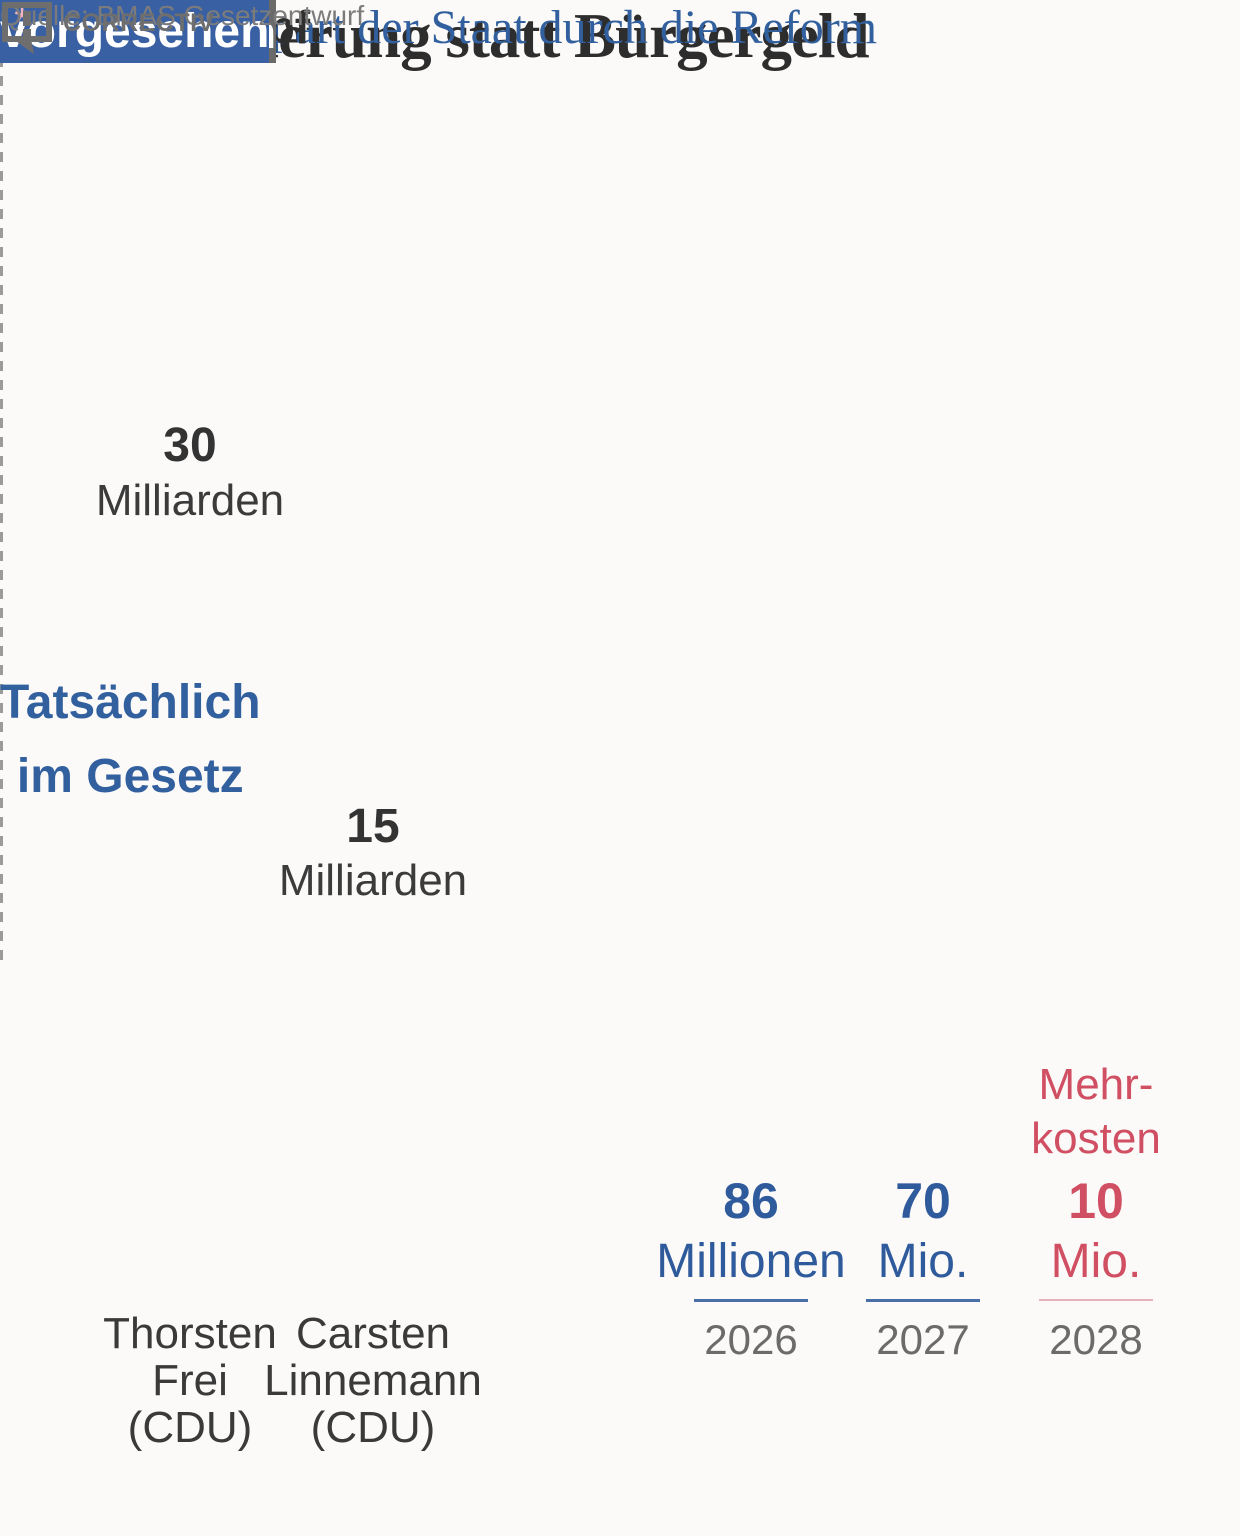 The width and height of the screenshot is (1240, 1536). What do you see at coordinates (923, 1261) in the screenshot?
I see `unit-2027: Mio.` at bounding box center [923, 1261].